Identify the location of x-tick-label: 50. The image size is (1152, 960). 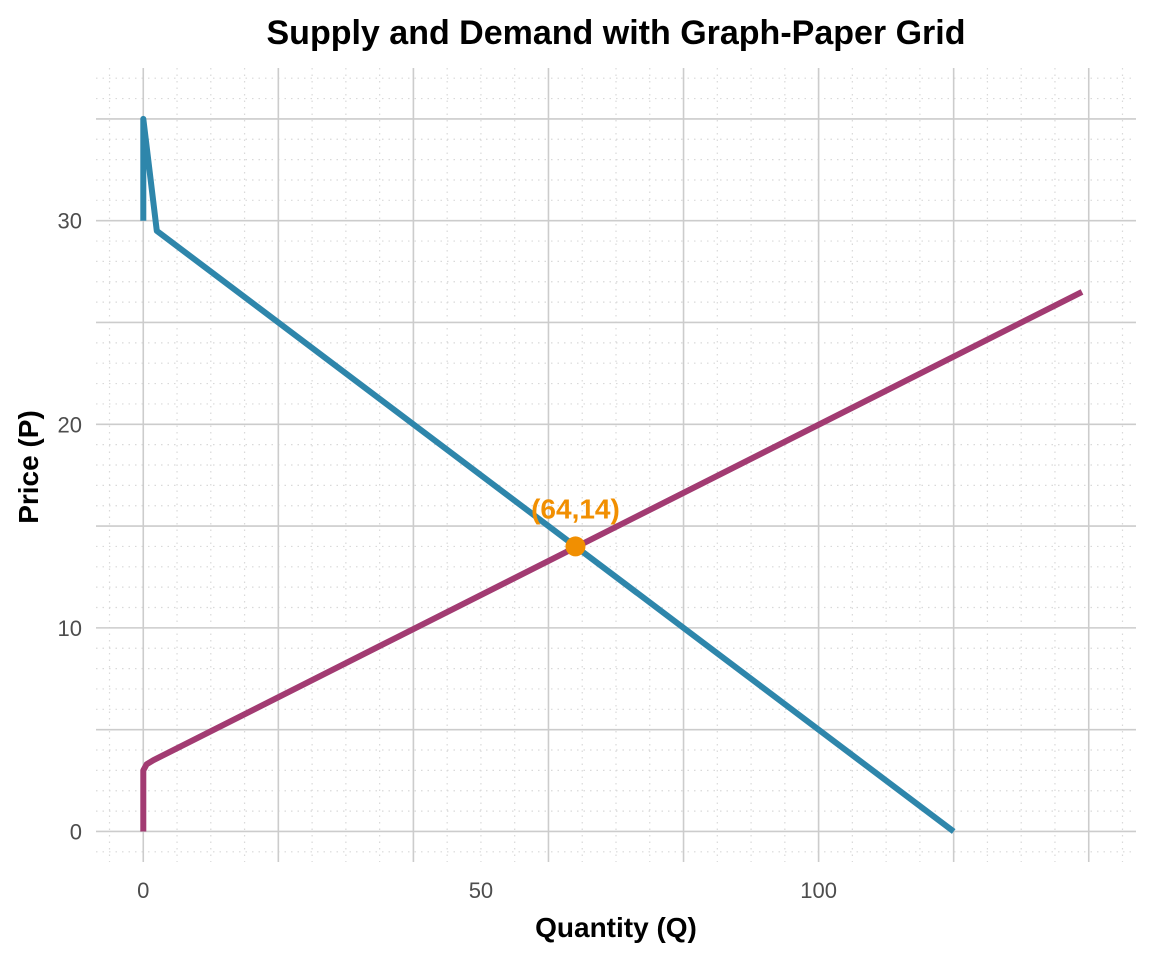
(481, 890).